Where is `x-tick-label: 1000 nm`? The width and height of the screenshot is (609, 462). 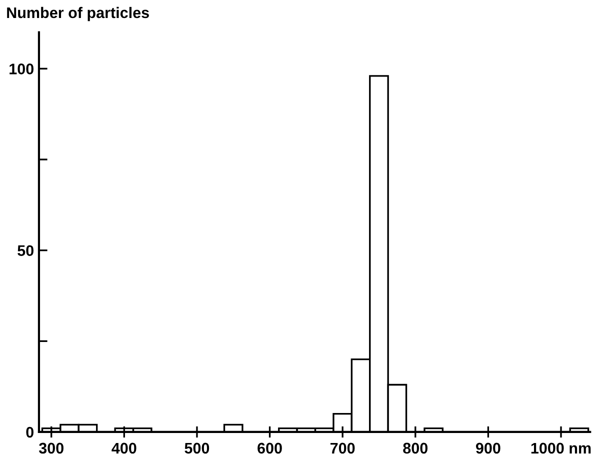
x-tick-label: 1000 nm is located at coordinates (561, 448).